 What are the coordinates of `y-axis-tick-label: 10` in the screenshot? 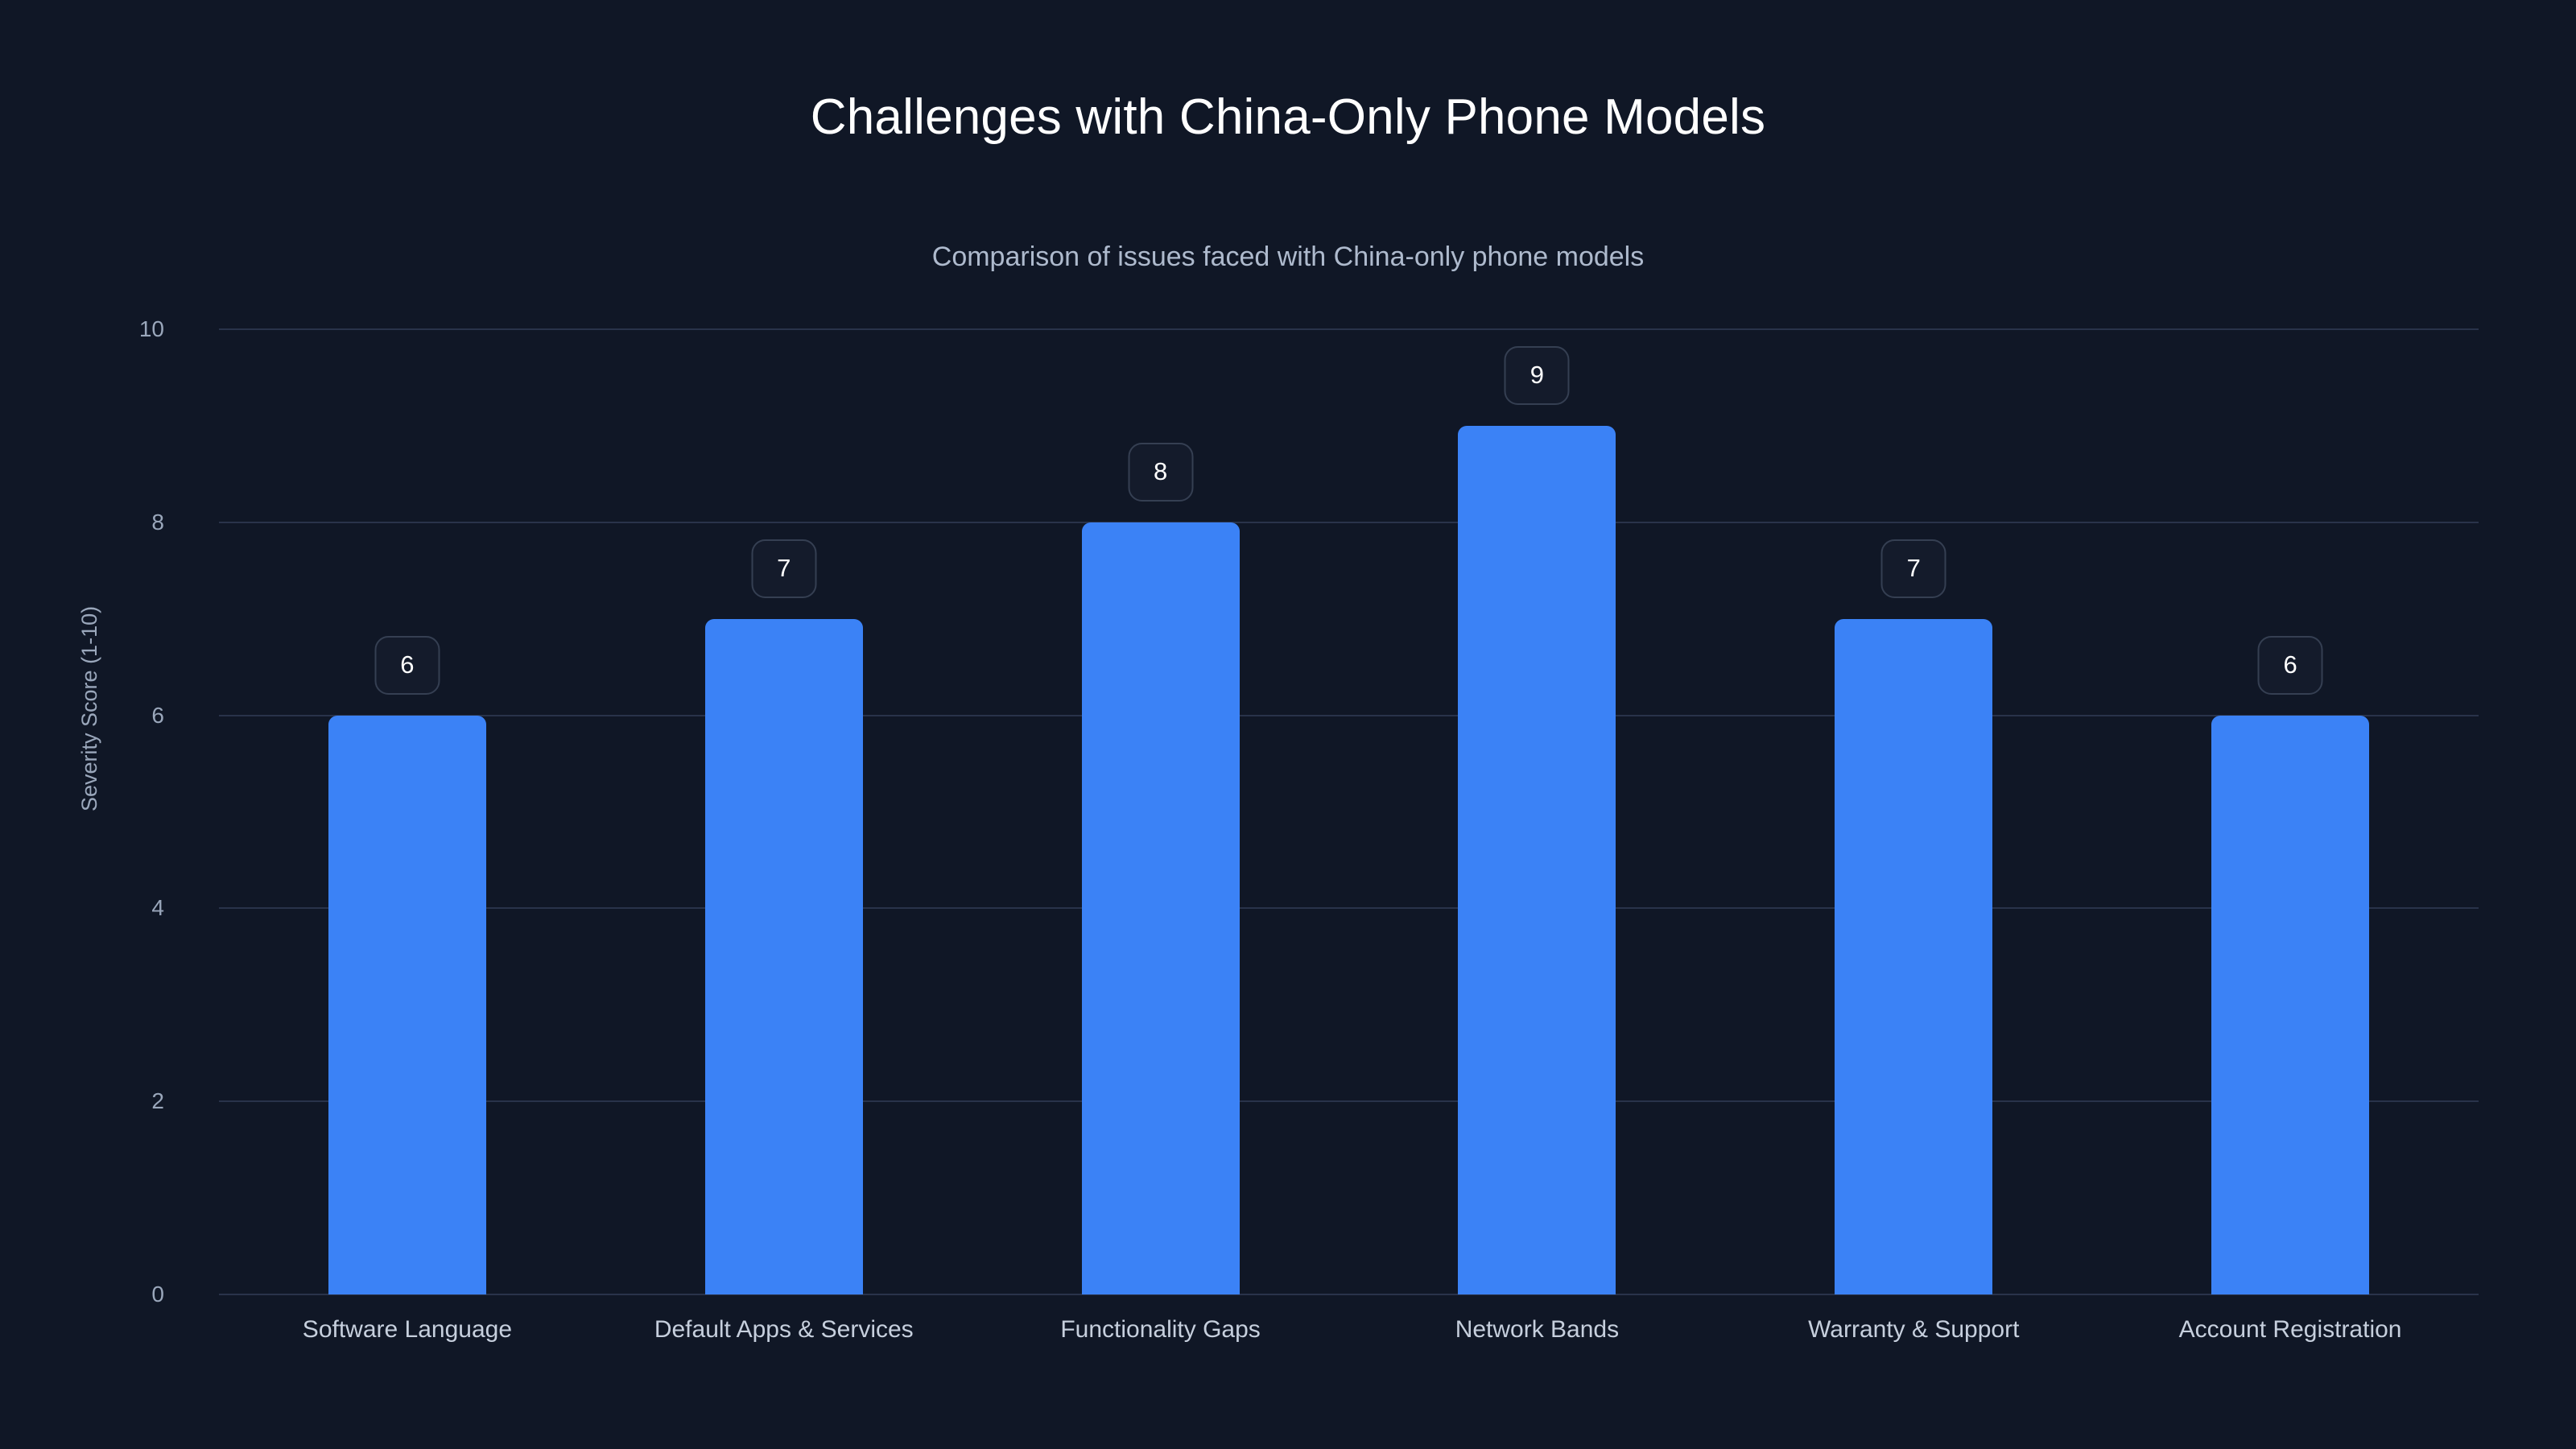 It's located at (151, 328).